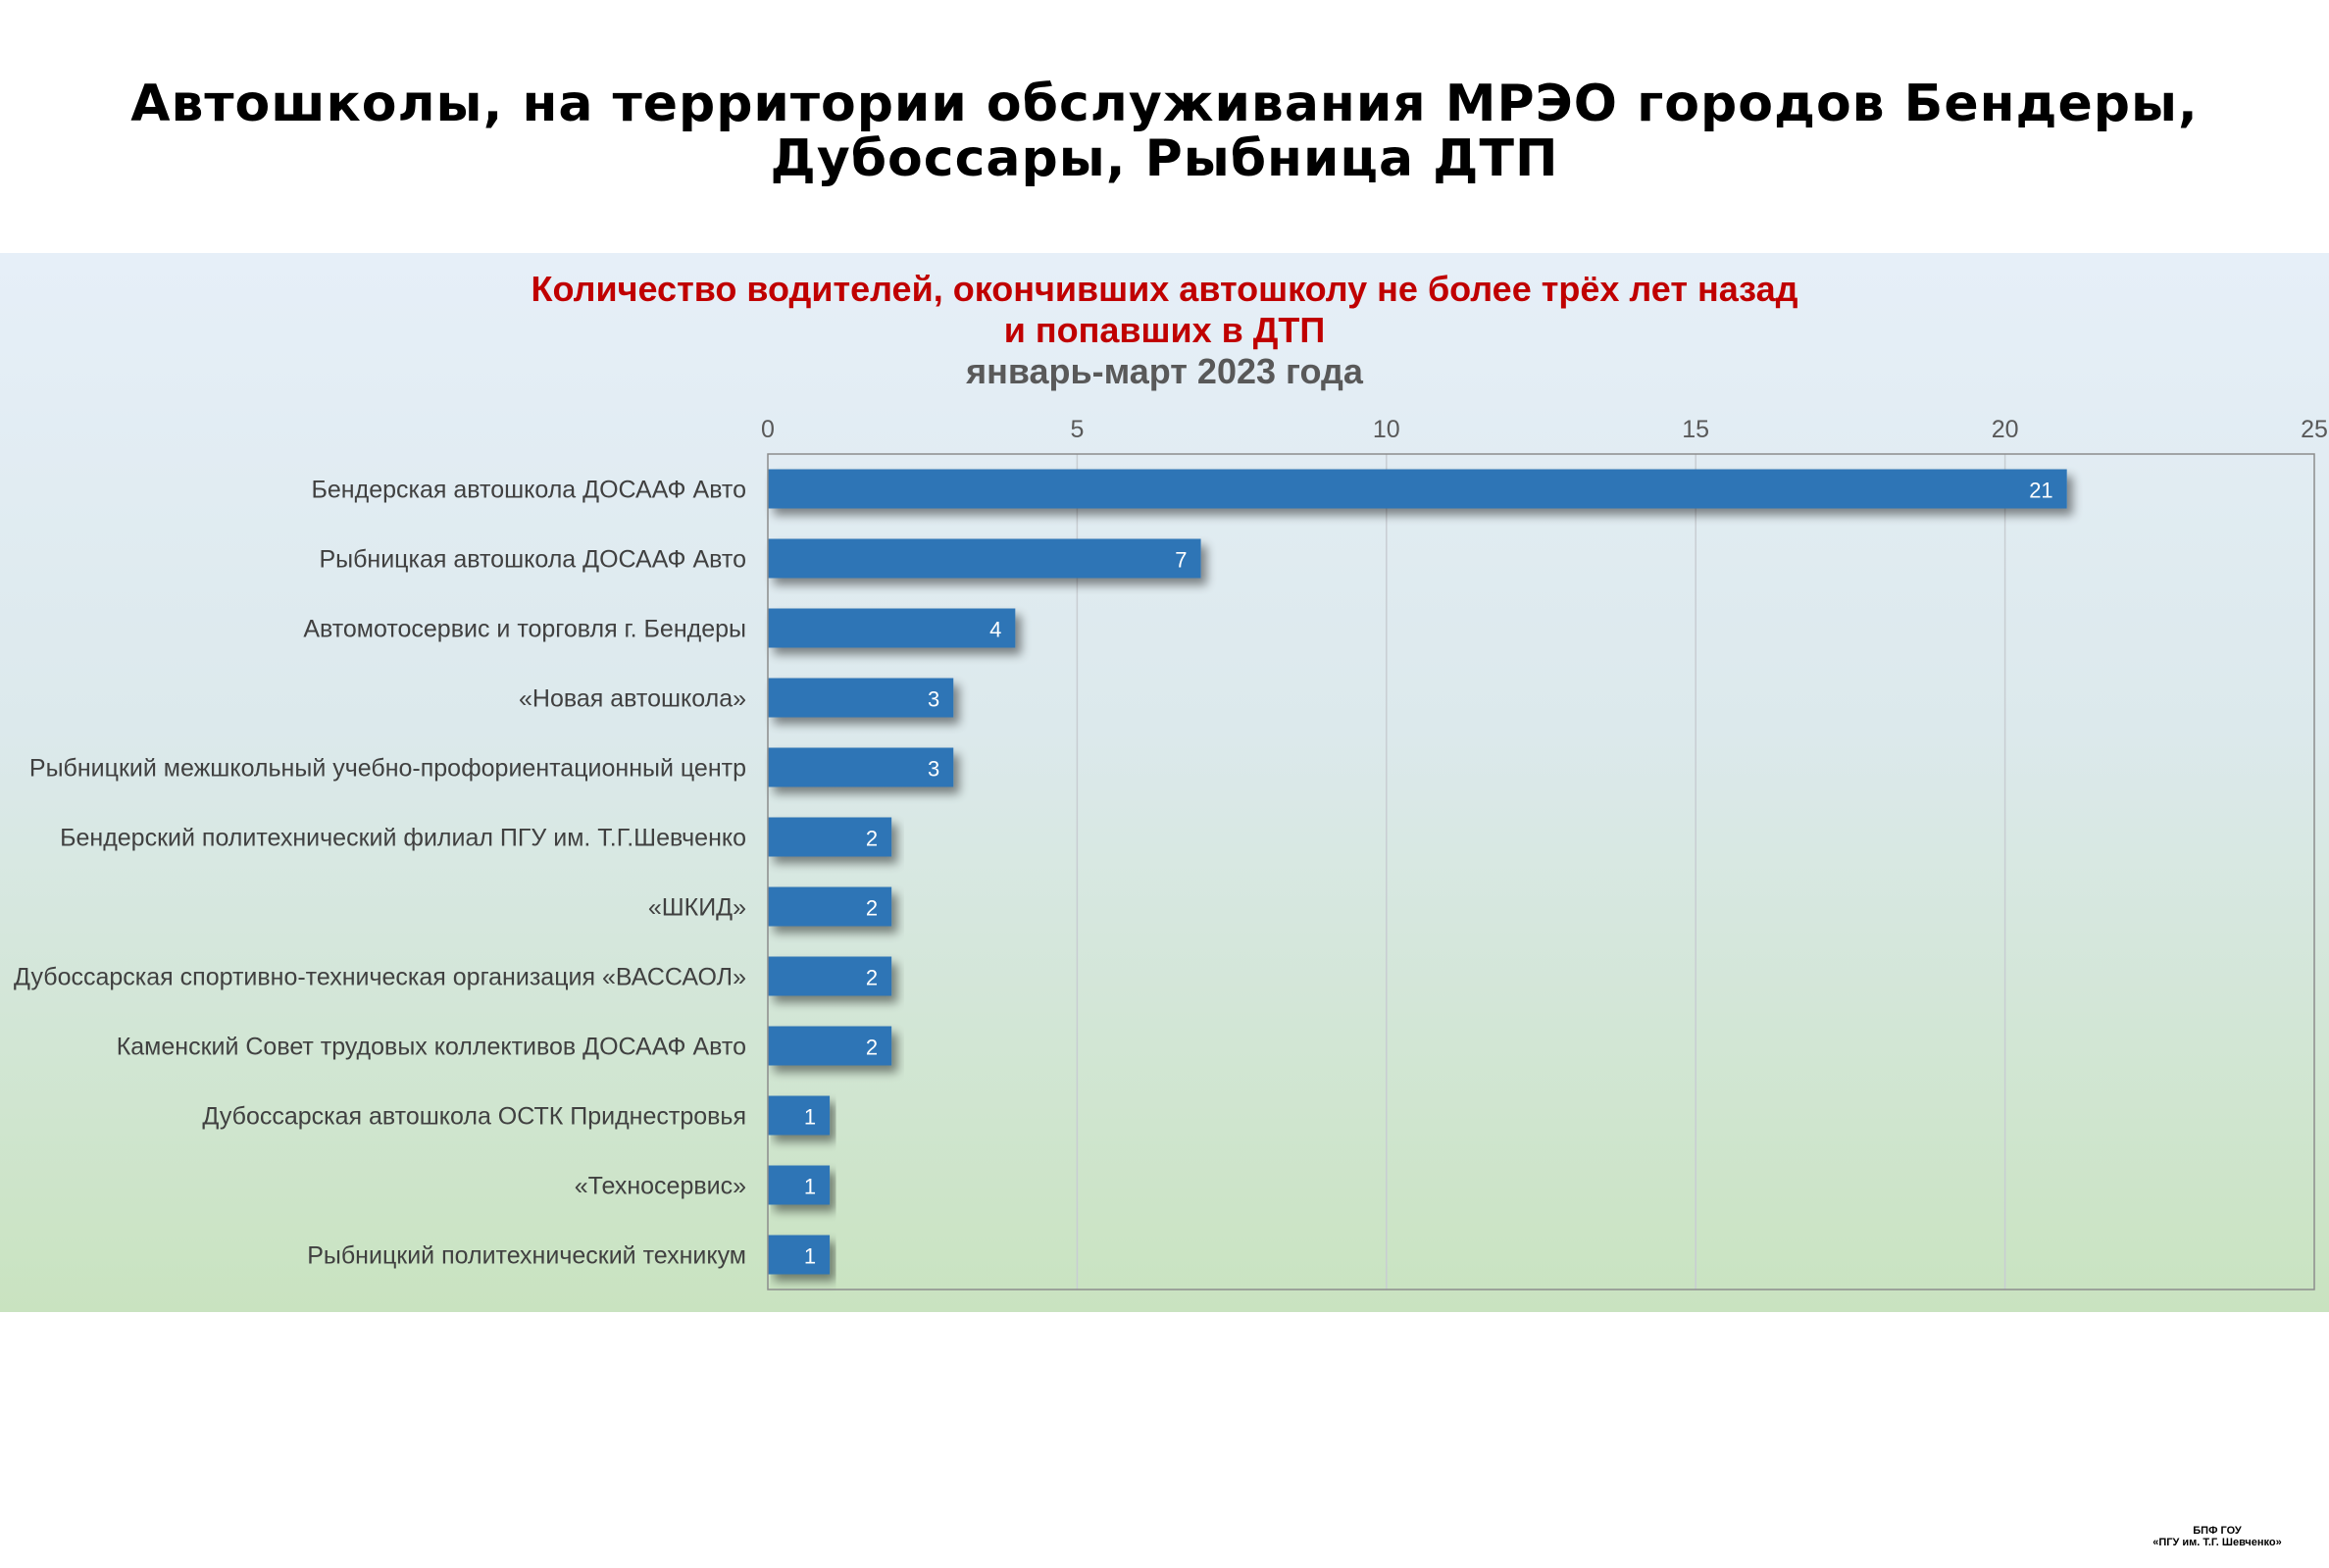  I want to click on footer-line2: «ПГУ им. Т.Г. Шевченко», so click(2217, 1542).